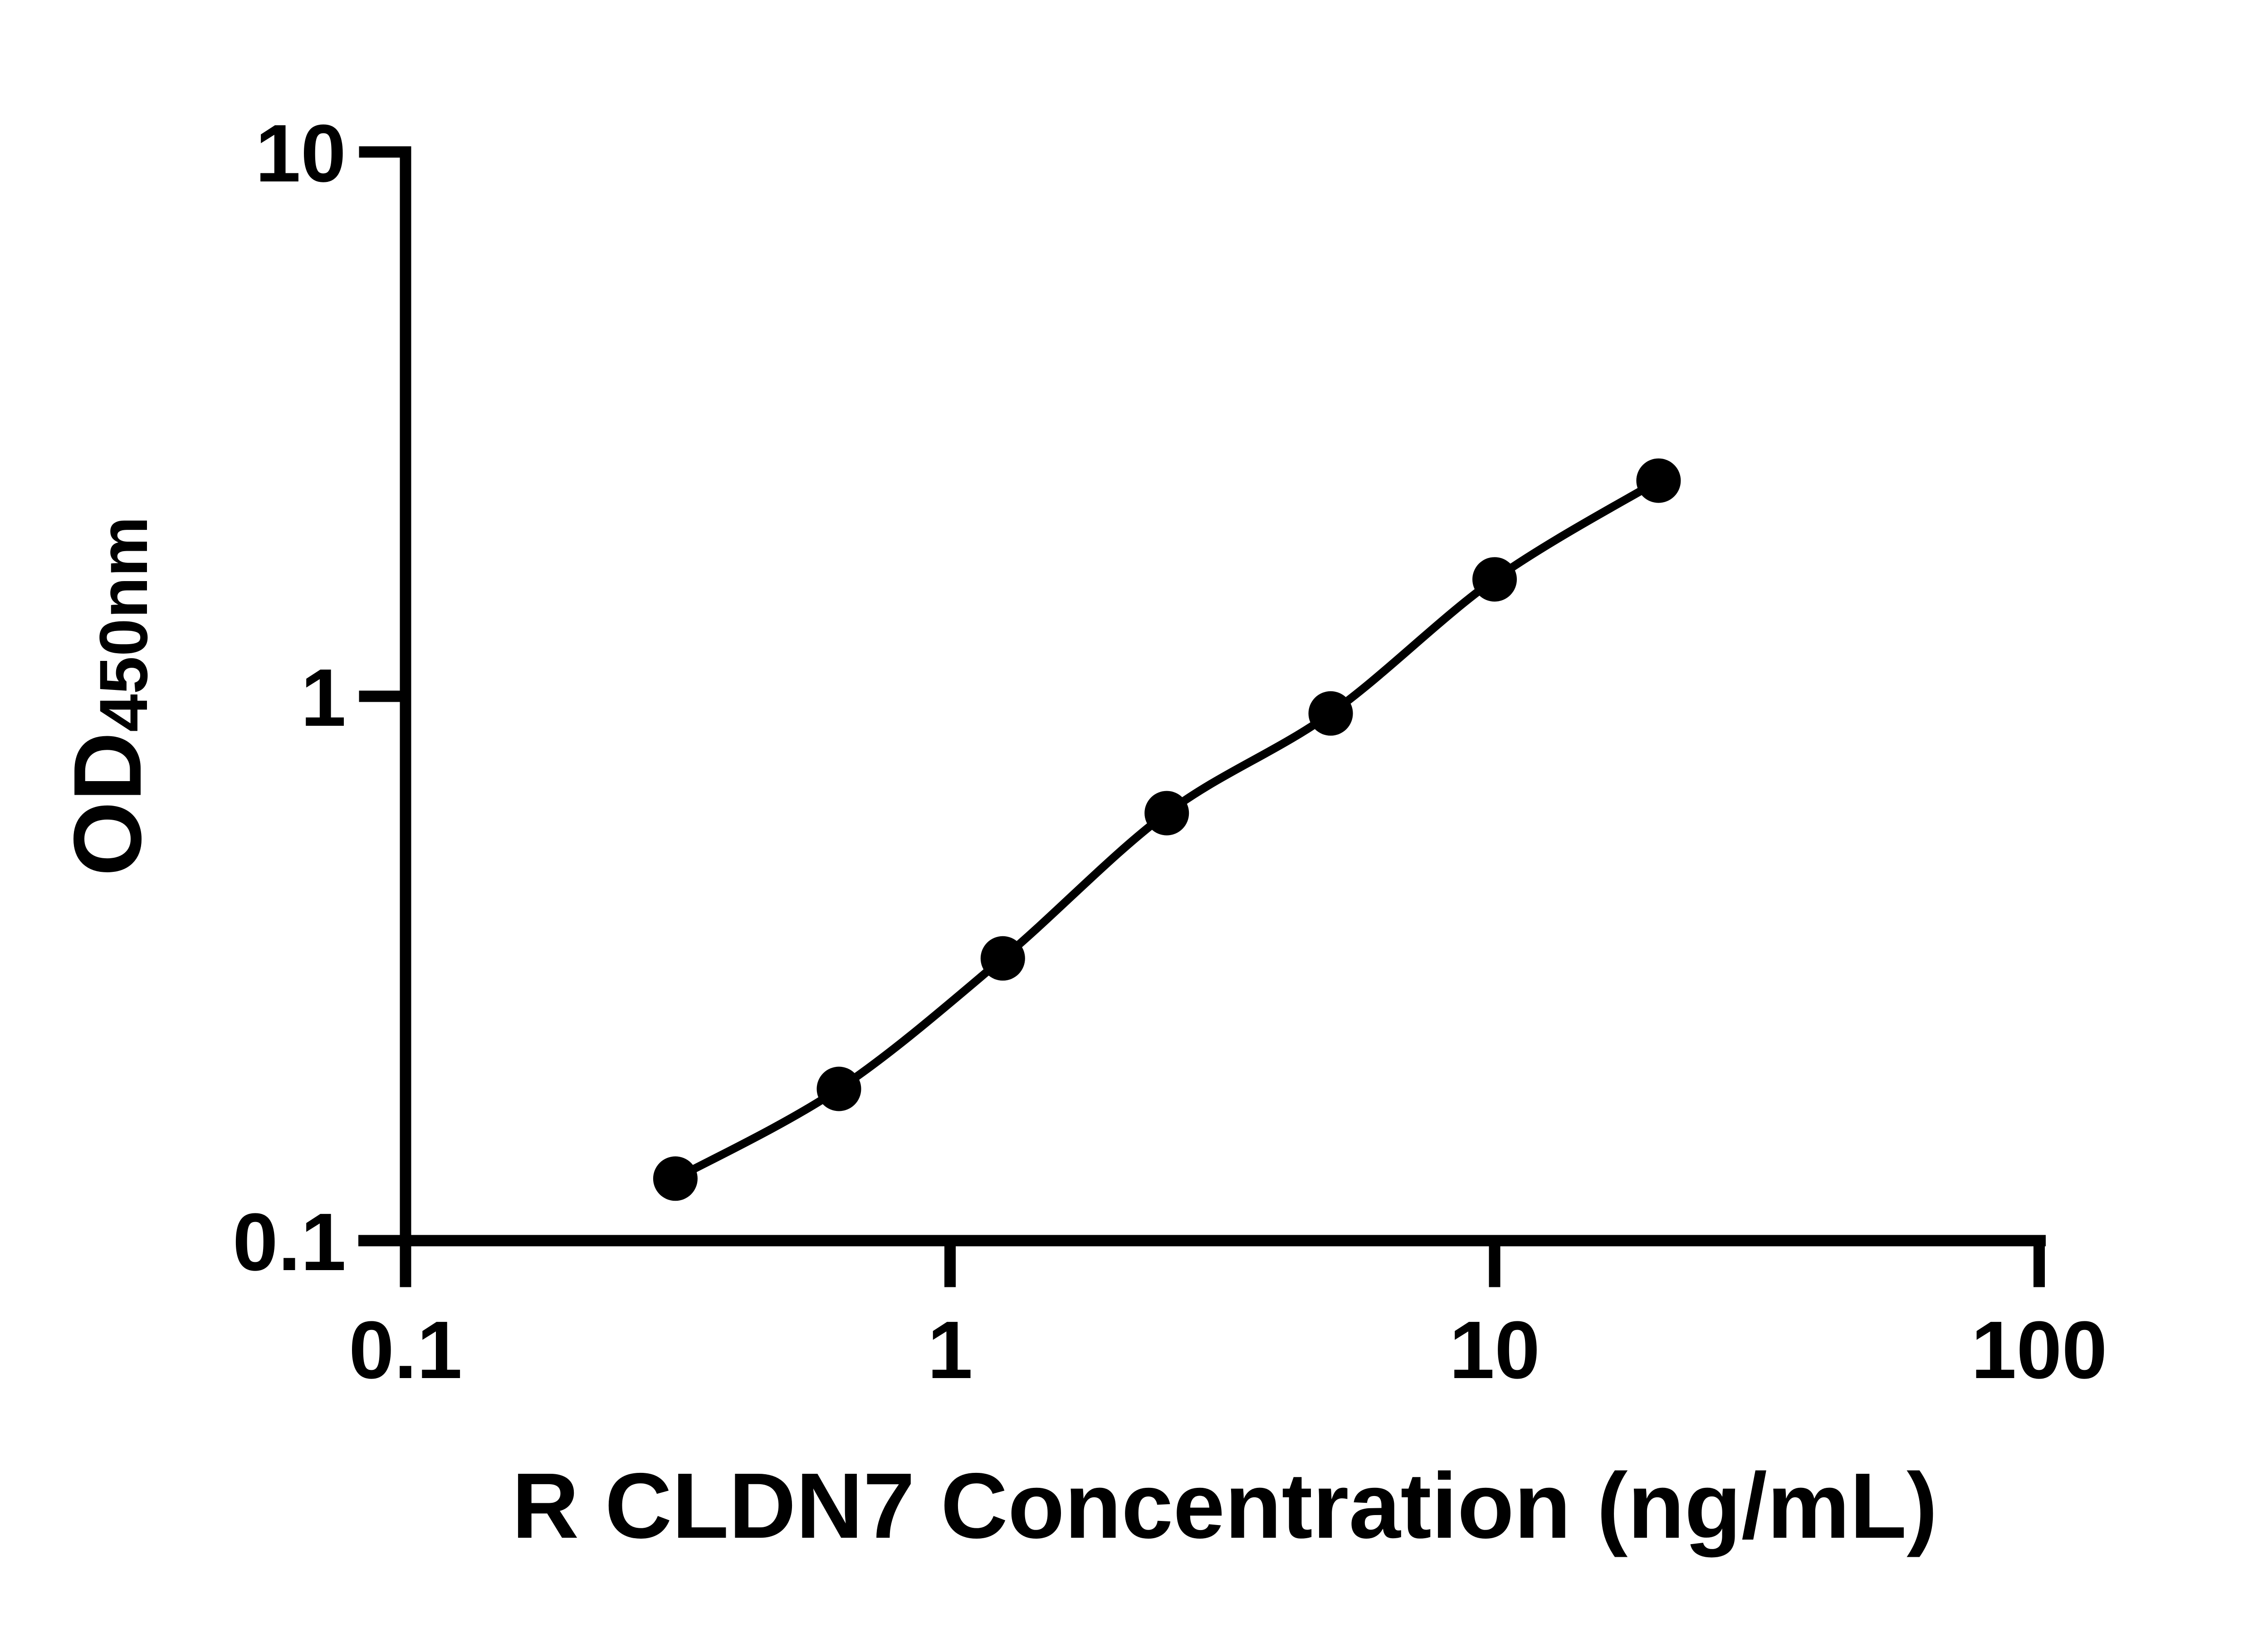 This screenshot has height=1633, width=2268. I want to click on y-axis-title-subscript: 450nm, so click(123, 624).